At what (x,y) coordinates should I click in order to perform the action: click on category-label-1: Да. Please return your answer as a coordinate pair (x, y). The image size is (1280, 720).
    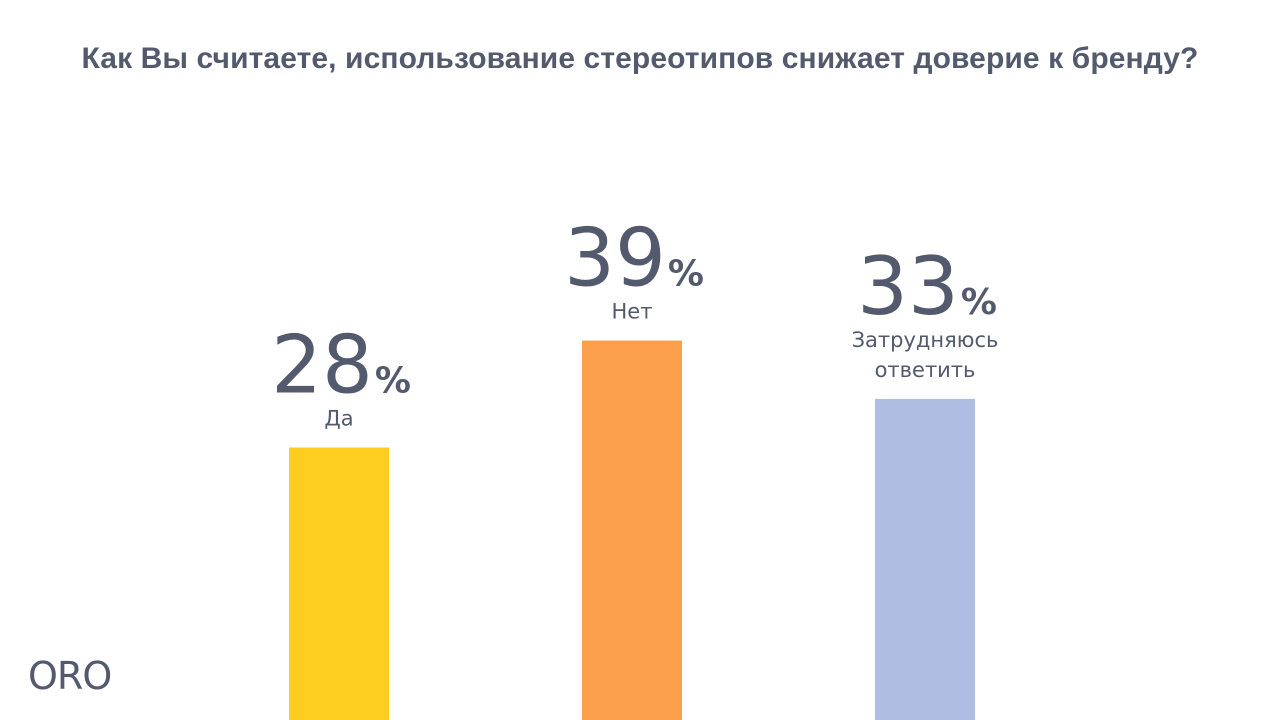
    Looking at the image, I should click on (338, 419).